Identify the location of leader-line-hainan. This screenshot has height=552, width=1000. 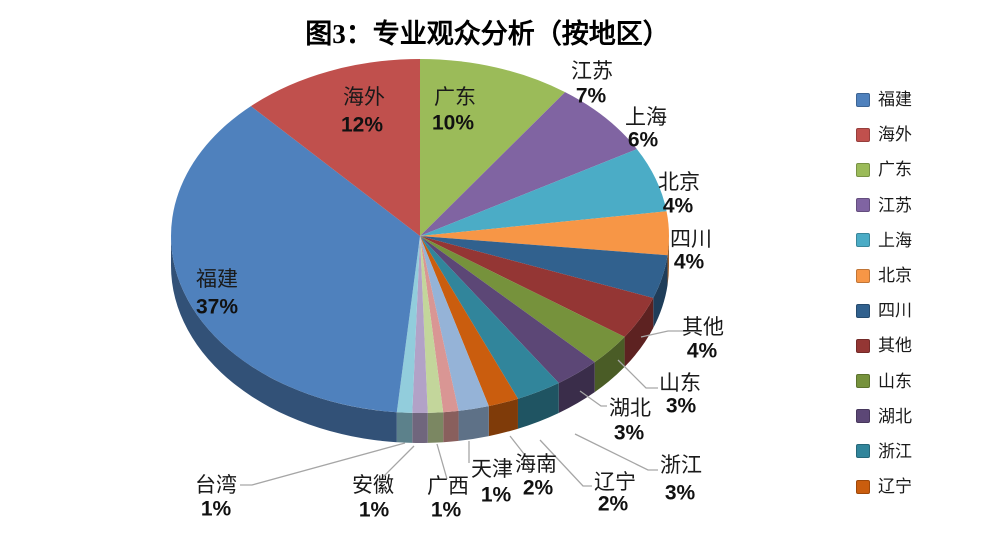
(519, 447).